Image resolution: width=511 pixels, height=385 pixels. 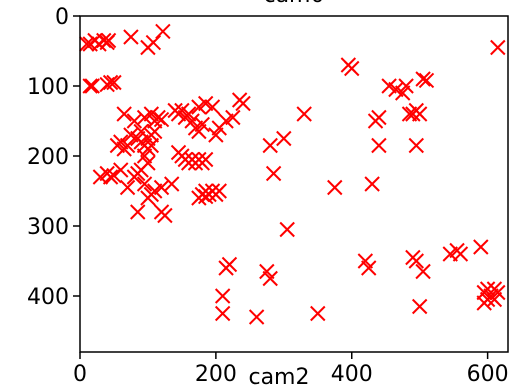 What do you see at coordinates (48, 157) in the screenshot?
I see `y-tick-label: 200` at bounding box center [48, 157].